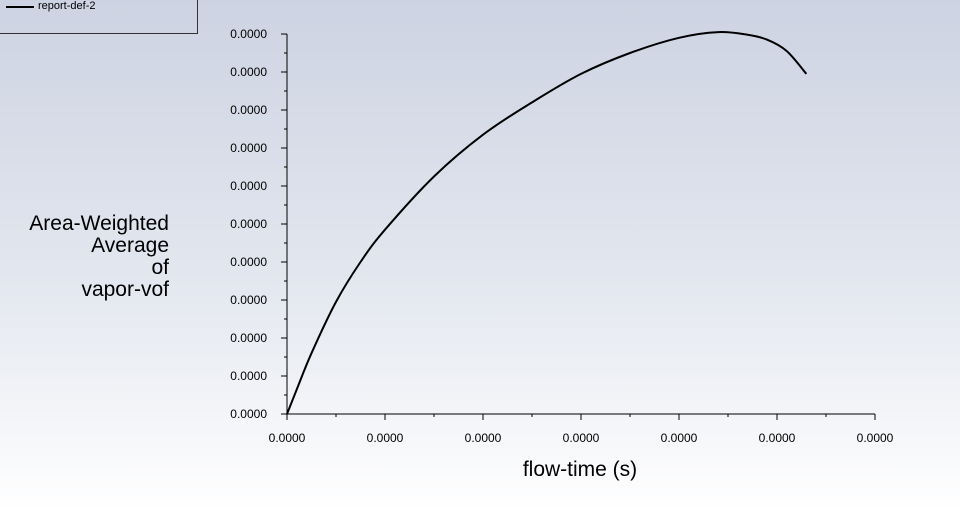 Image resolution: width=960 pixels, height=511 pixels. Describe the element at coordinates (20, 7) in the screenshot. I see `legend-swatch` at that location.